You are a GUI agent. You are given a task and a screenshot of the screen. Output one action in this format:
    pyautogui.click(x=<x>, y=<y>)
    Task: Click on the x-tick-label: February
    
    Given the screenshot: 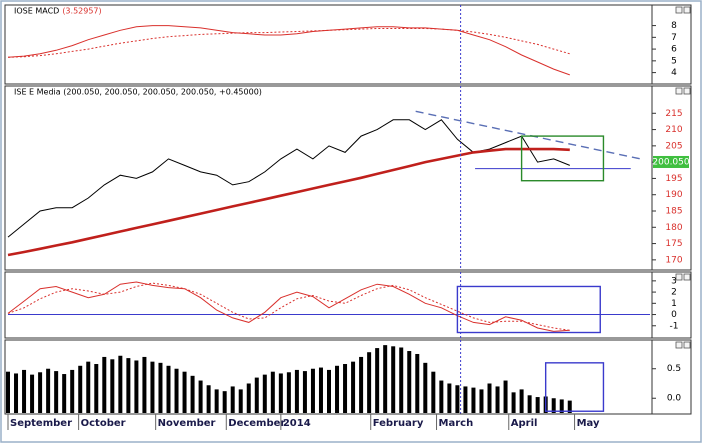 What is the action you would take?
    pyautogui.click(x=398, y=423)
    